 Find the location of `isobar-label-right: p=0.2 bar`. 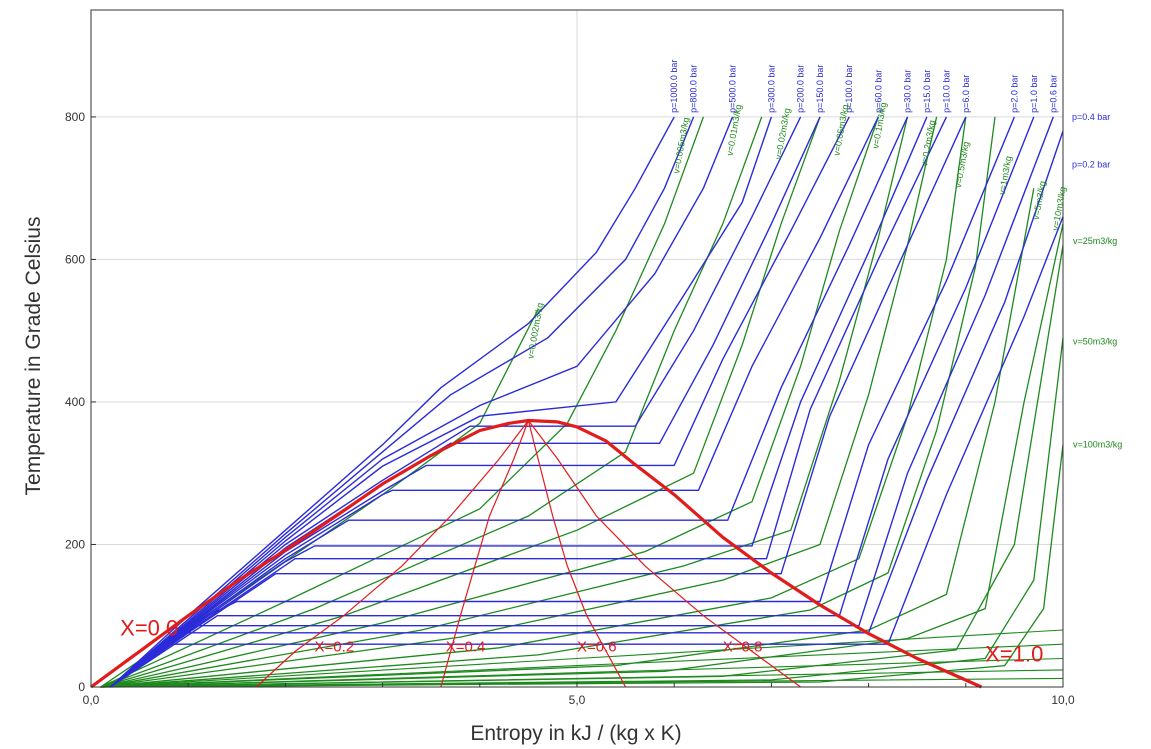

isobar-label-right: p=0.2 bar is located at coordinates (1091, 165).